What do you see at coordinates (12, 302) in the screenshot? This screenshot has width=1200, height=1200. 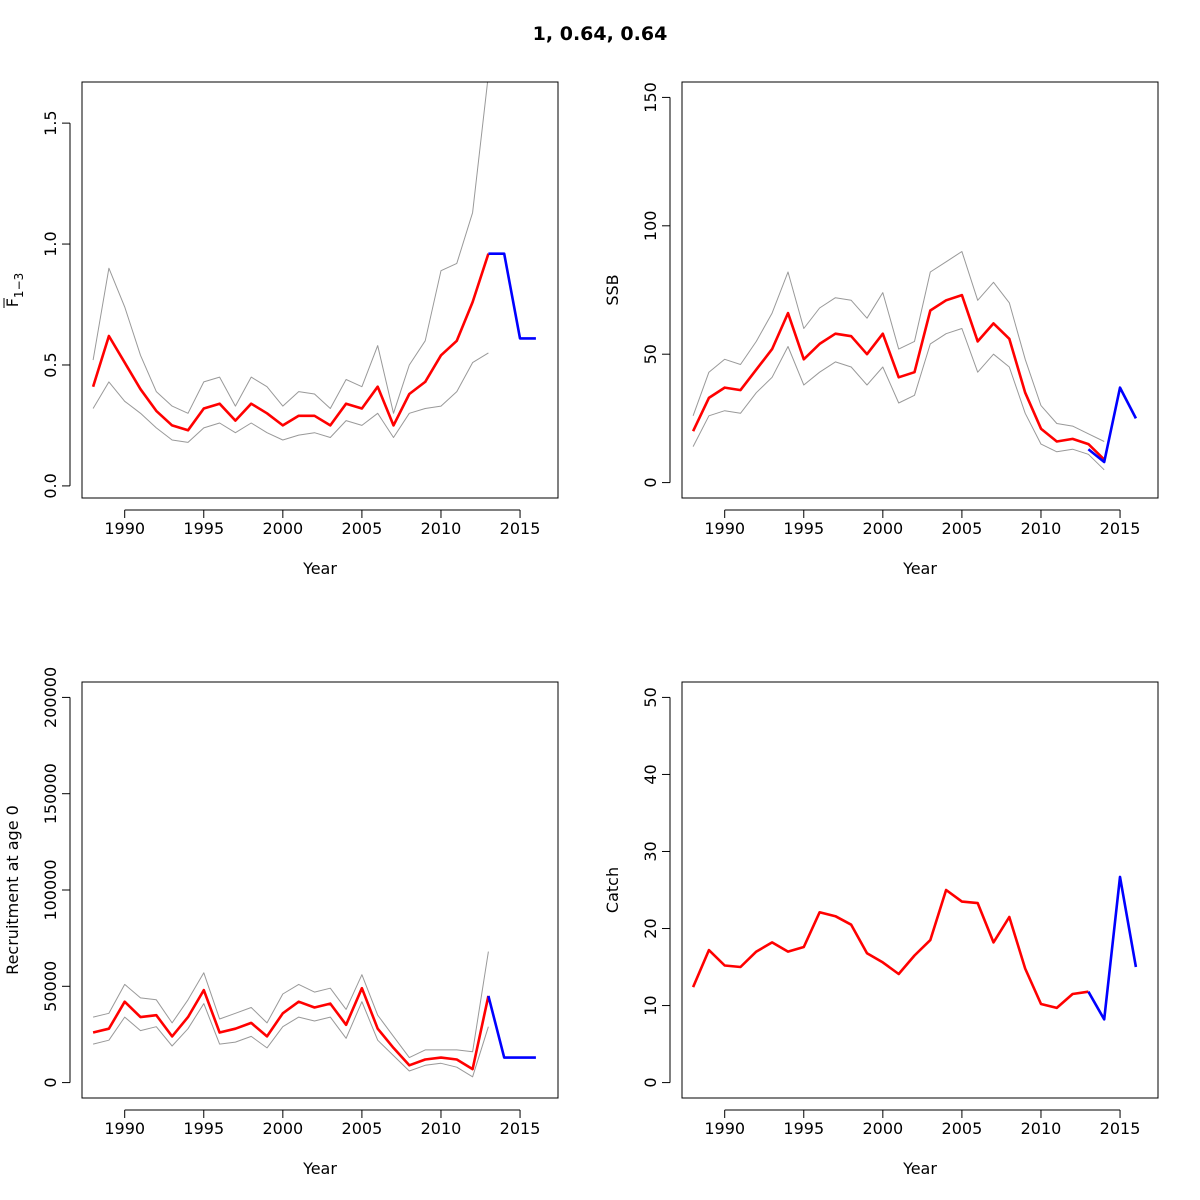 I see `y-axis-label-main: F` at bounding box center [12, 302].